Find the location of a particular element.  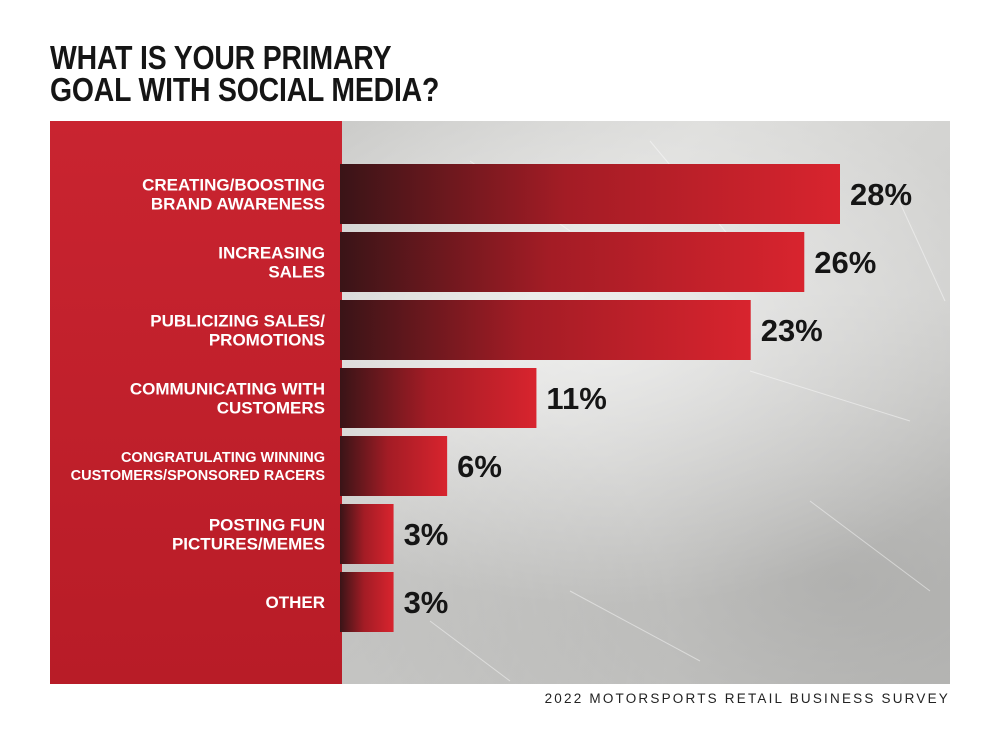

category-label-1: CREATING/BOOSTING BRAND AWARENESS is located at coordinates (233, 195).